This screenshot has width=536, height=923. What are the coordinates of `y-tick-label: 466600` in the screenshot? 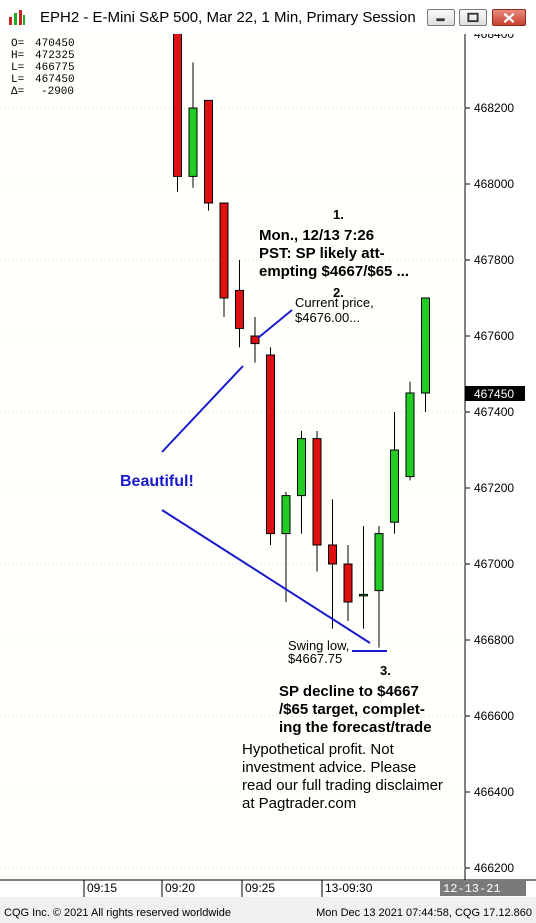 It's located at (494, 716).